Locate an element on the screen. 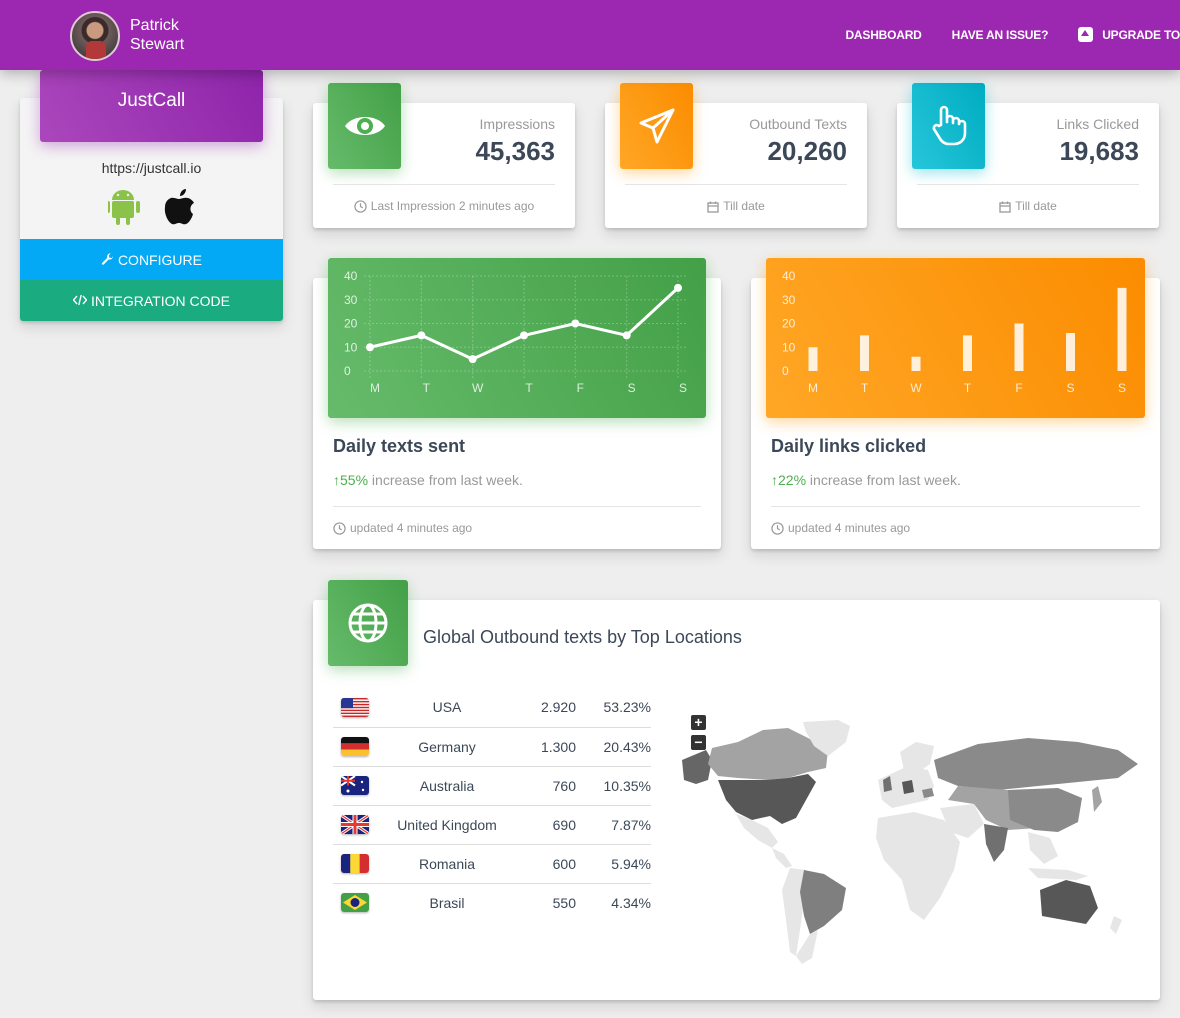  arrow-up-icon: ↑ is located at coordinates (336, 480).